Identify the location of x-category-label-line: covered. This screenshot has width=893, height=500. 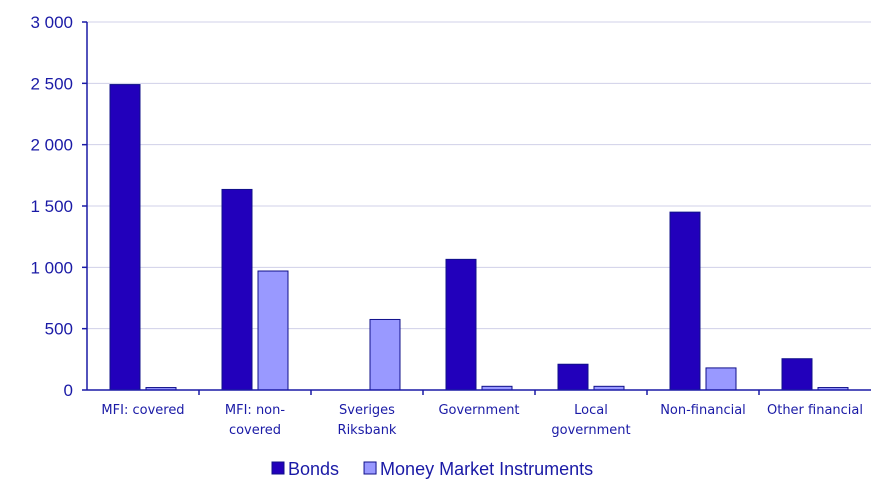
(255, 430).